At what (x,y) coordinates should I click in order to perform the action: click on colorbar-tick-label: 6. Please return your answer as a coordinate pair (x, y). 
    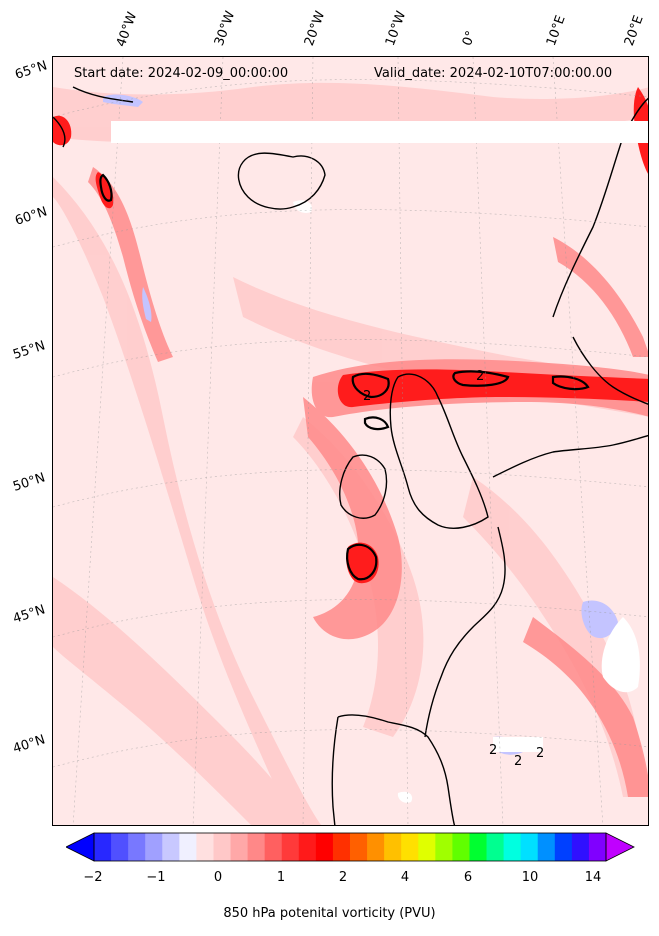
    Looking at the image, I should click on (468, 877).